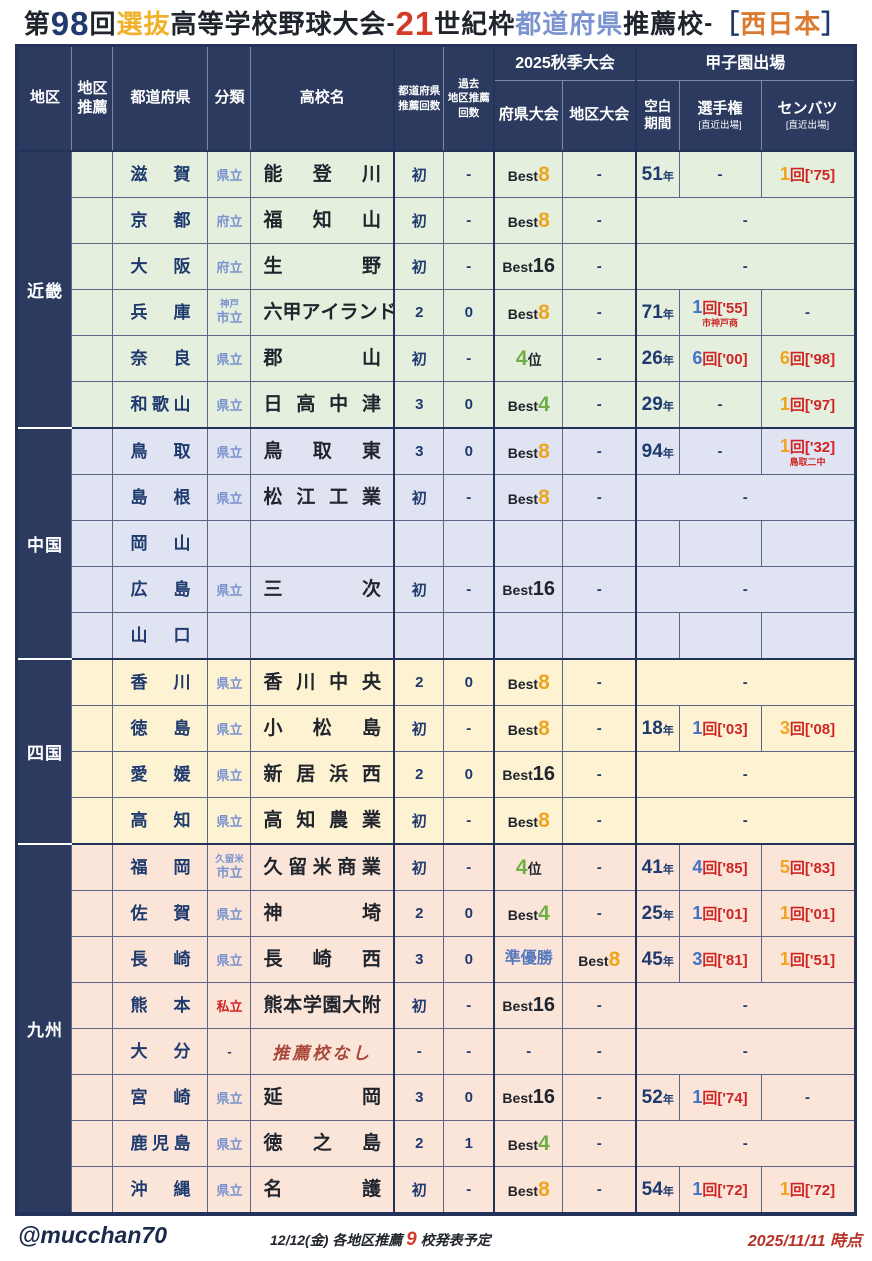 The height and width of the screenshot is (1261, 872). What do you see at coordinates (44, 543) in the screenshot?
I see `region-cell: 中国` at bounding box center [44, 543].